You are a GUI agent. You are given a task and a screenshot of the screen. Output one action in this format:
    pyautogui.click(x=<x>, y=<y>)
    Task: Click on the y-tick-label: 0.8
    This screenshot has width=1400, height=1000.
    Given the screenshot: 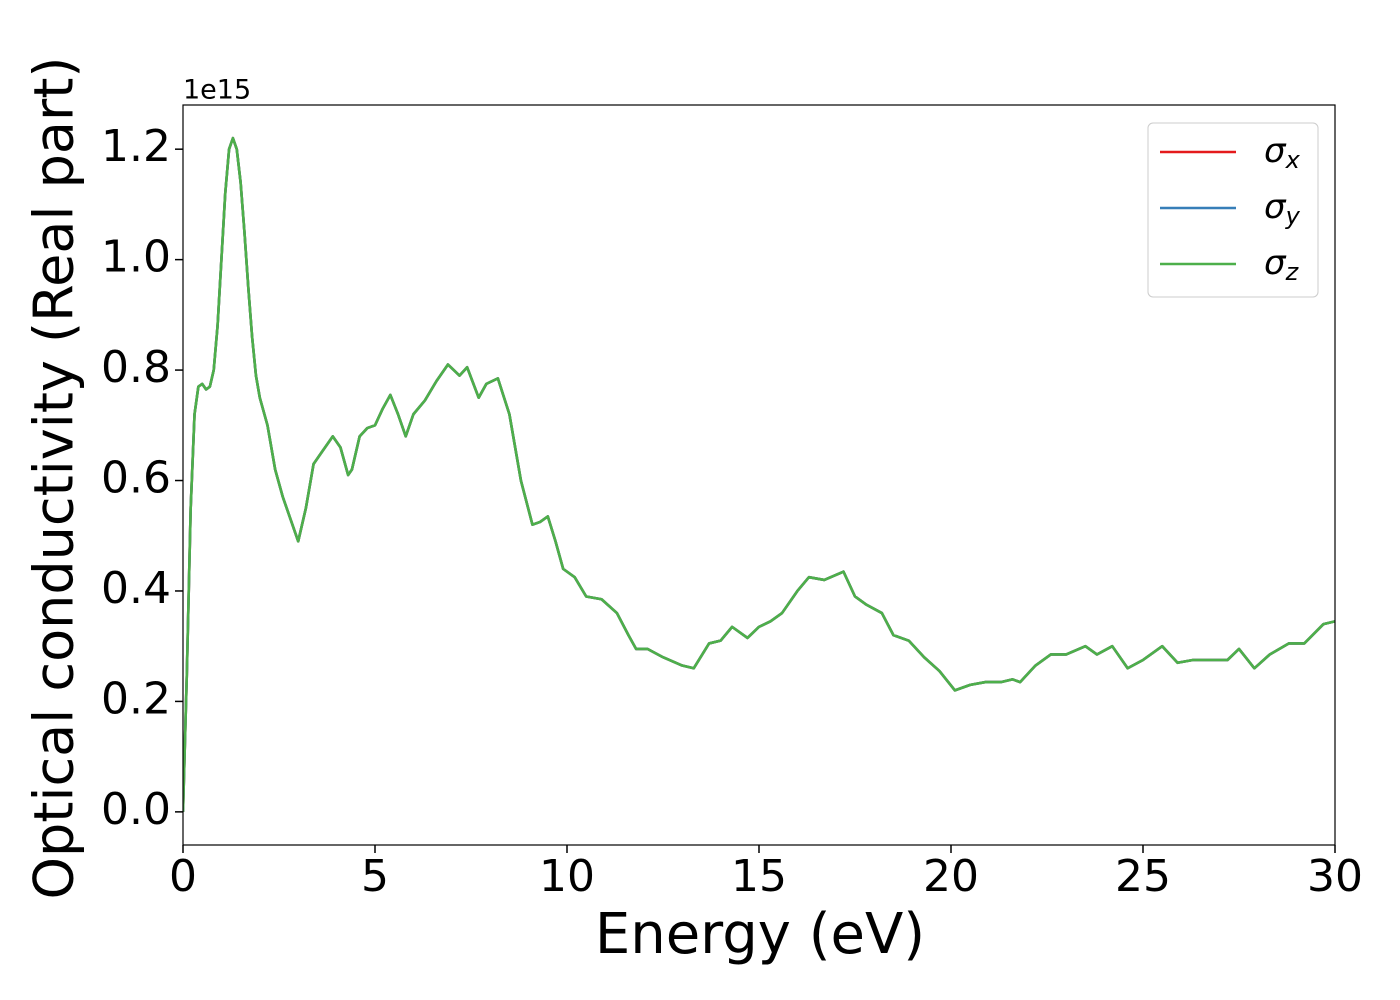 What is the action you would take?
    pyautogui.click(x=136, y=367)
    